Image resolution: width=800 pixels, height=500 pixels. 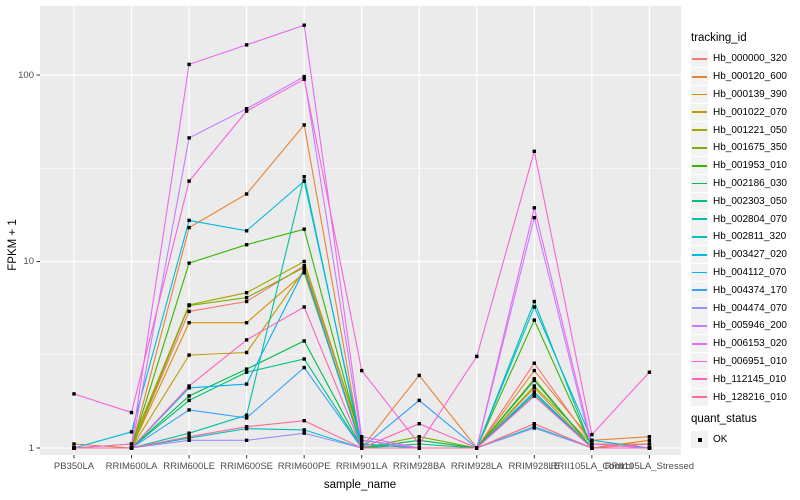 I want to click on legend-quant-status: quant_status OK, so click(x=739, y=431).